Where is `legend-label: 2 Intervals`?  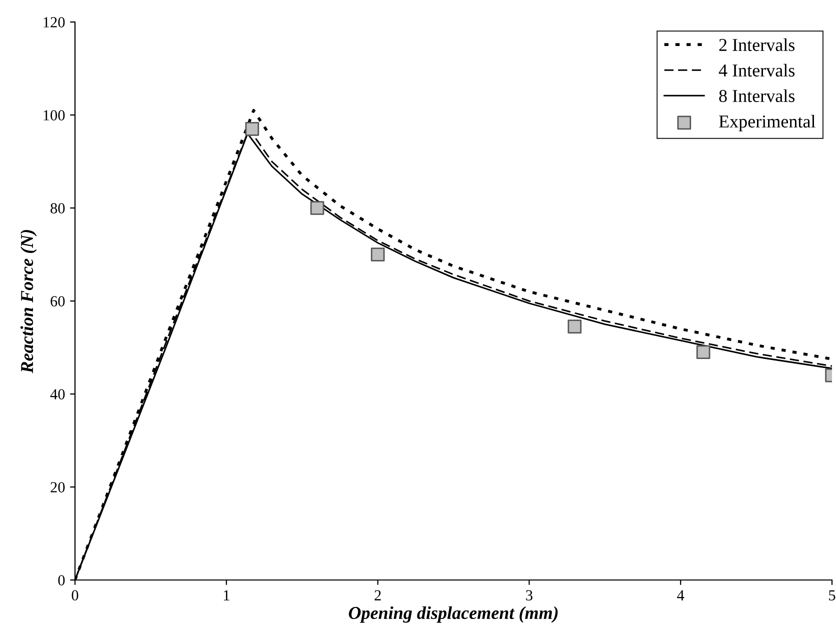
legend-label: 2 Intervals is located at coordinates (757, 45).